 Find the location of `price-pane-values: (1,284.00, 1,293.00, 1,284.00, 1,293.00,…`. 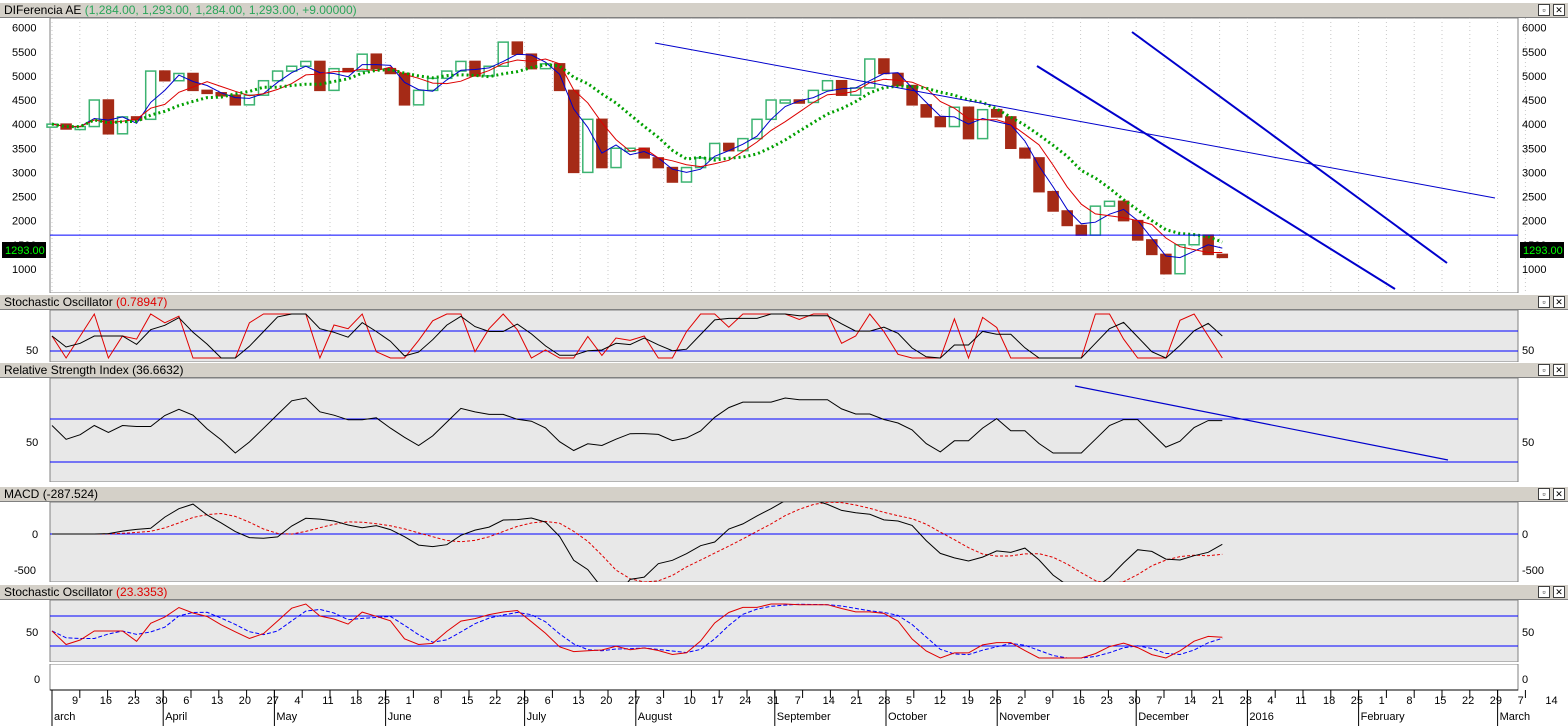

price-pane-values: (1,284.00, 1,293.00, 1,284.00, 1,293.00,… is located at coordinates (220, 10).